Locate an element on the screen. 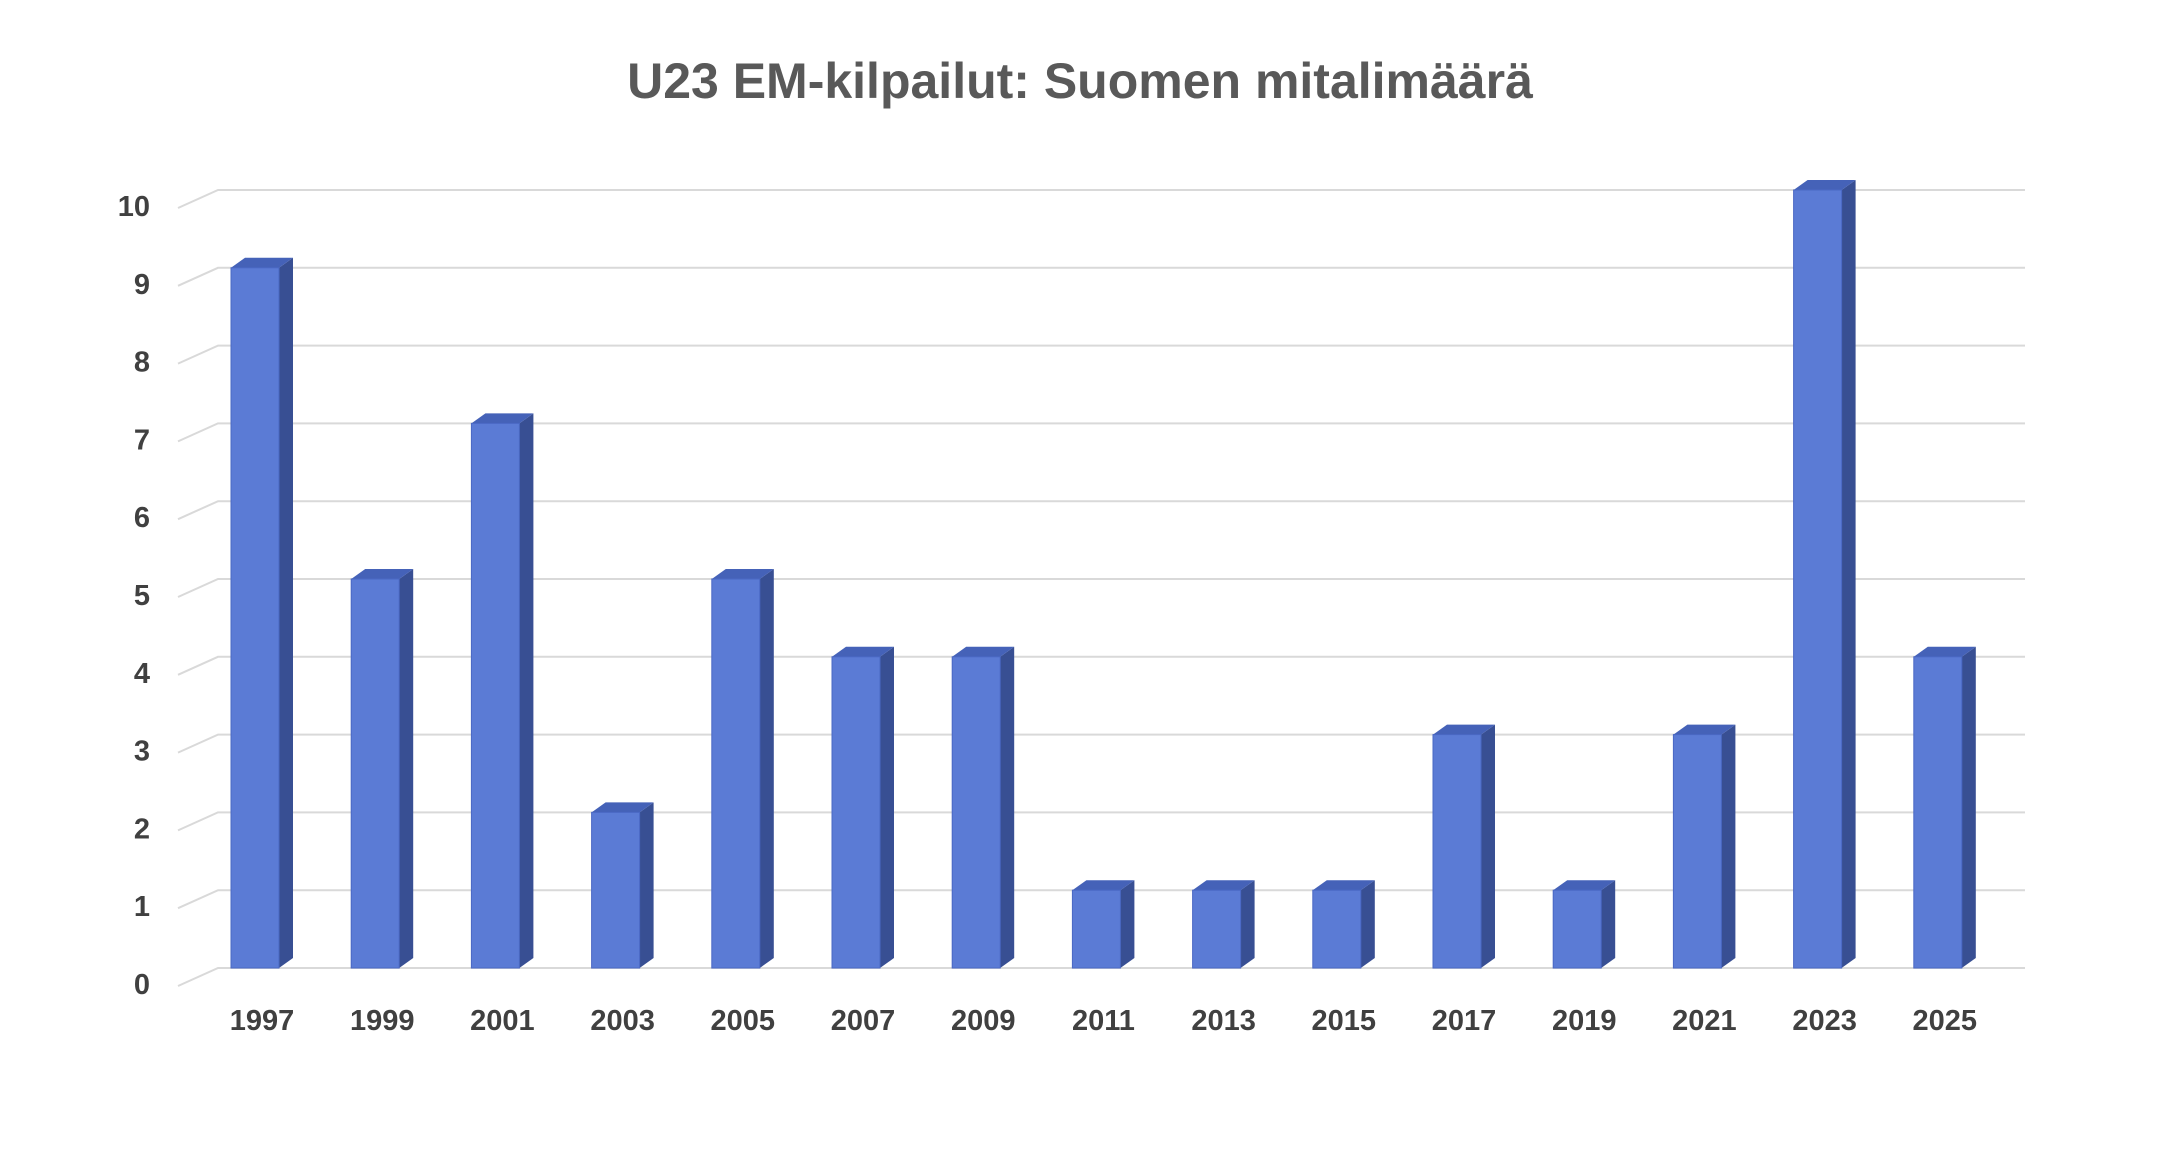 The width and height of the screenshot is (2160, 1157). y-tick-label: 4 is located at coordinates (142, 674).